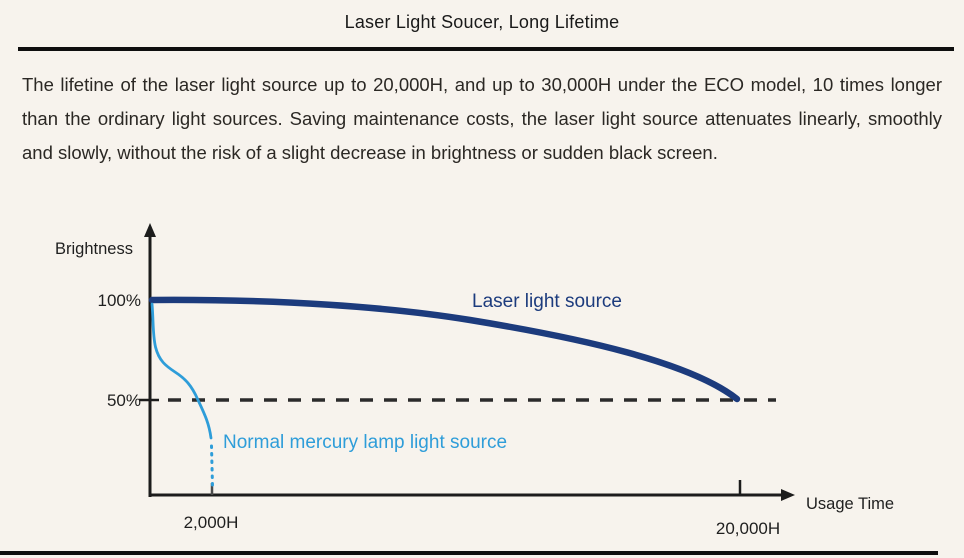 The width and height of the screenshot is (964, 558). What do you see at coordinates (850, 504) in the screenshot?
I see `x-axis-title: Usage Time` at bounding box center [850, 504].